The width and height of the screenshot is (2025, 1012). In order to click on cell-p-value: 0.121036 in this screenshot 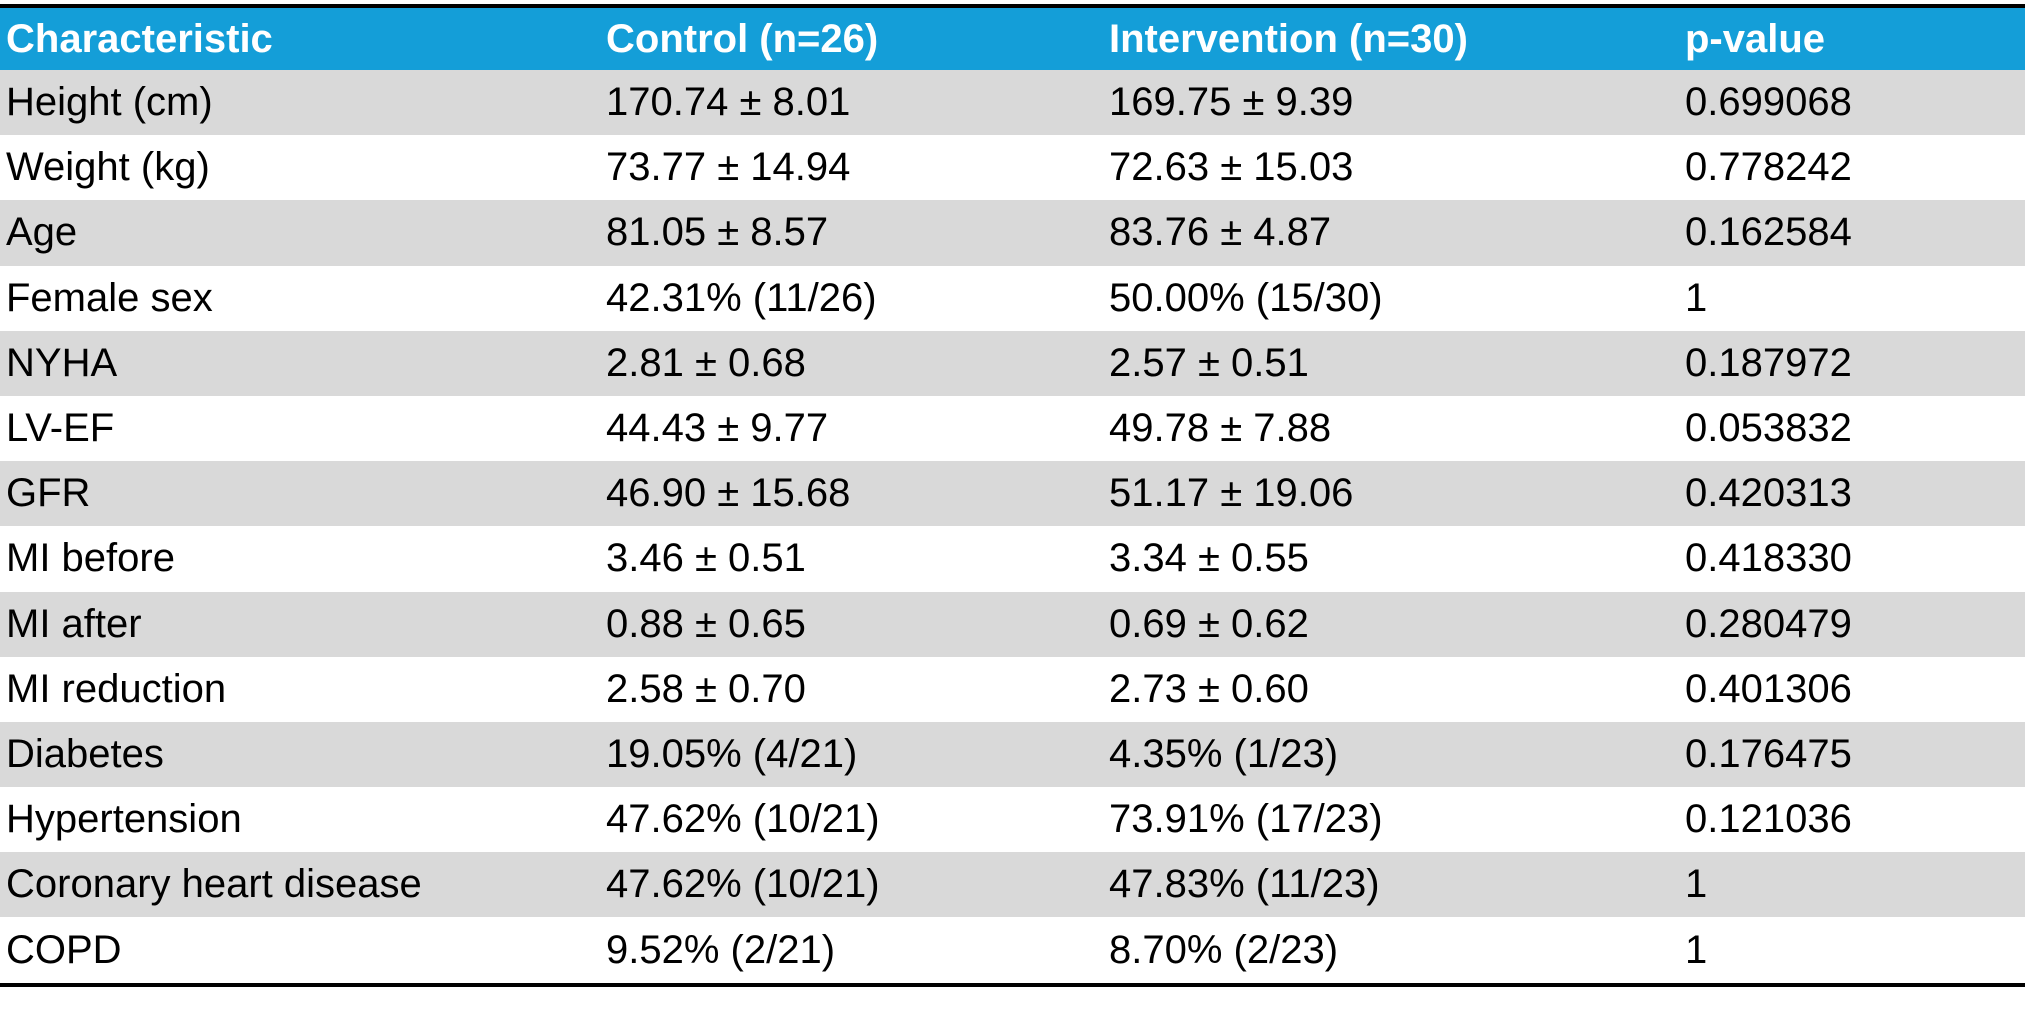, I will do `click(1768, 819)`.